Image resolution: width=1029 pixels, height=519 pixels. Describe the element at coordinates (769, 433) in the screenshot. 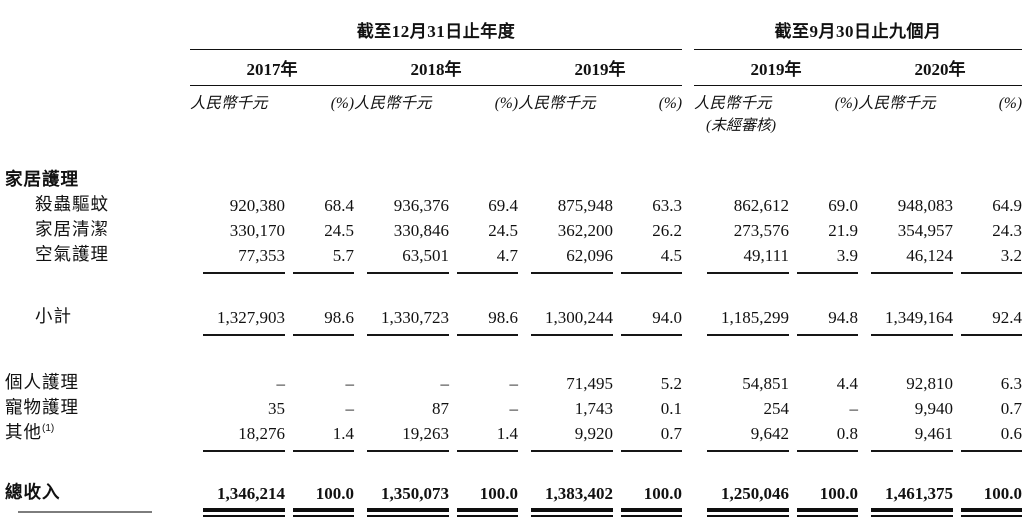

I see `cell-amount: 9,642` at that location.